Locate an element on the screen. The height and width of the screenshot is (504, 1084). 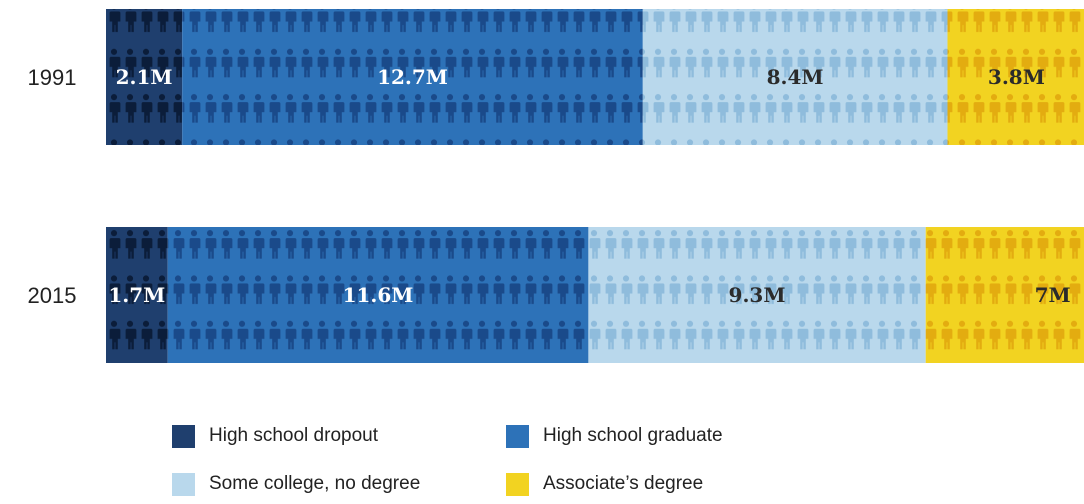
legend-item-some-college: Some college, no degree is located at coordinates (296, 484).